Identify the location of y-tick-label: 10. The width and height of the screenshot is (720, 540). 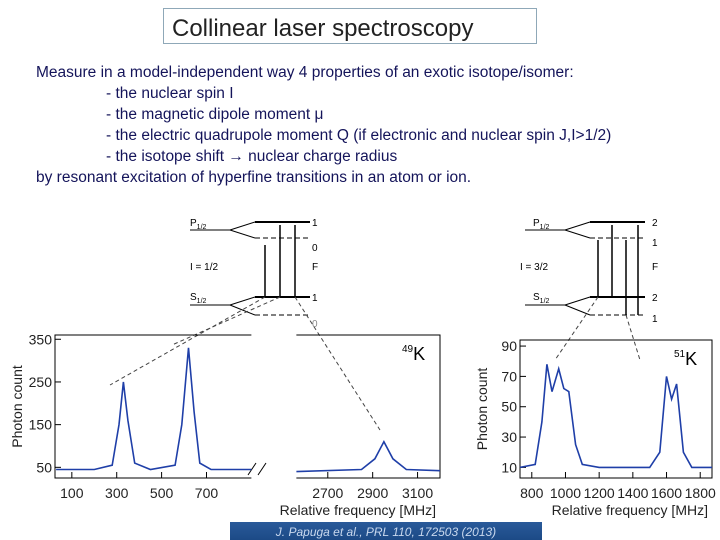
(509, 467).